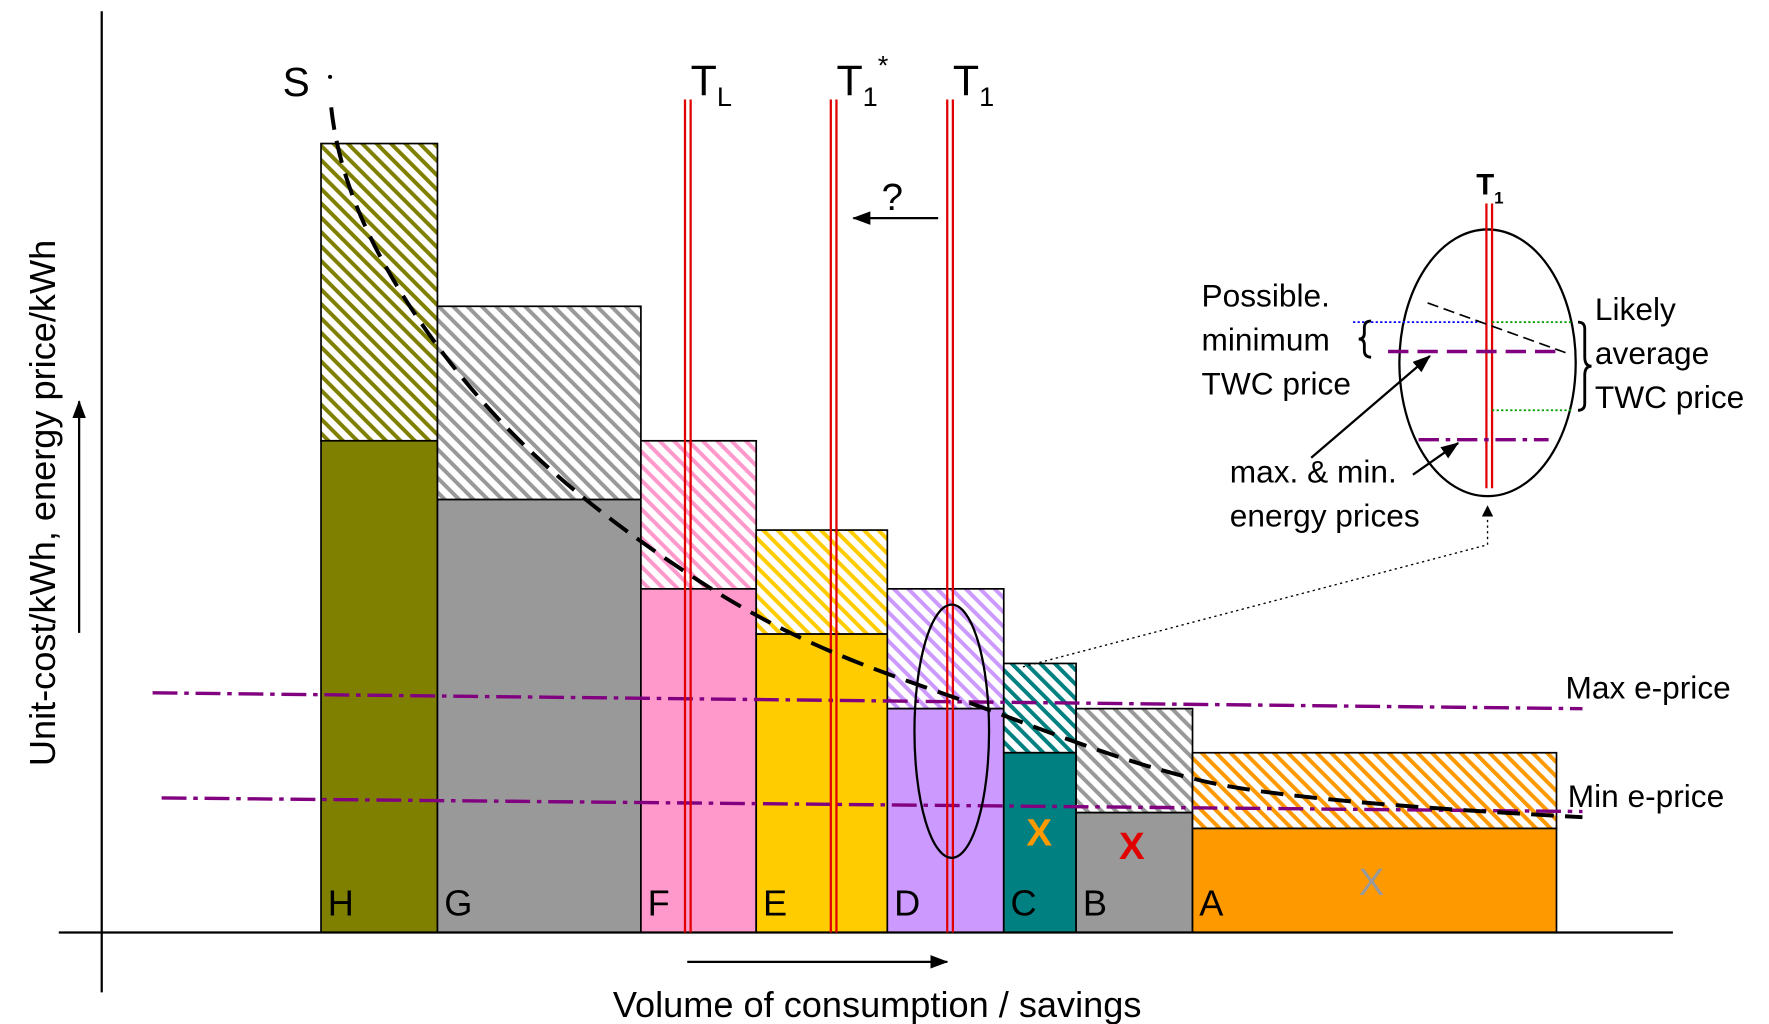 Image resolution: width=1769 pixels, height=1024 pixels. Describe the element at coordinates (1258, 586) in the screenshot. I see `zoom-link` at that location.